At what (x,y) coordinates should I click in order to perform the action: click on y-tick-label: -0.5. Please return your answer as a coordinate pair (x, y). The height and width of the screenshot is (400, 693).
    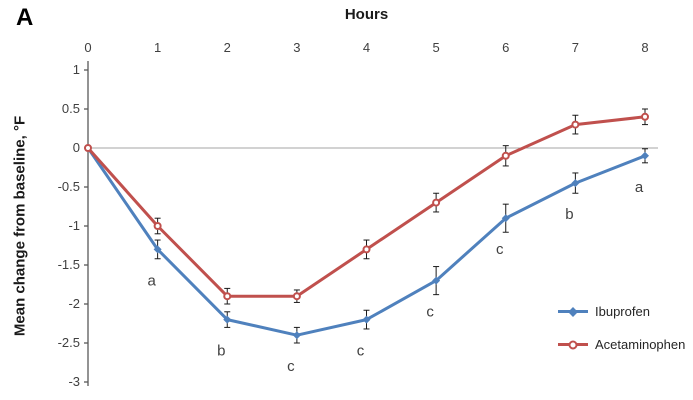
    Looking at the image, I should click on (69, 186).